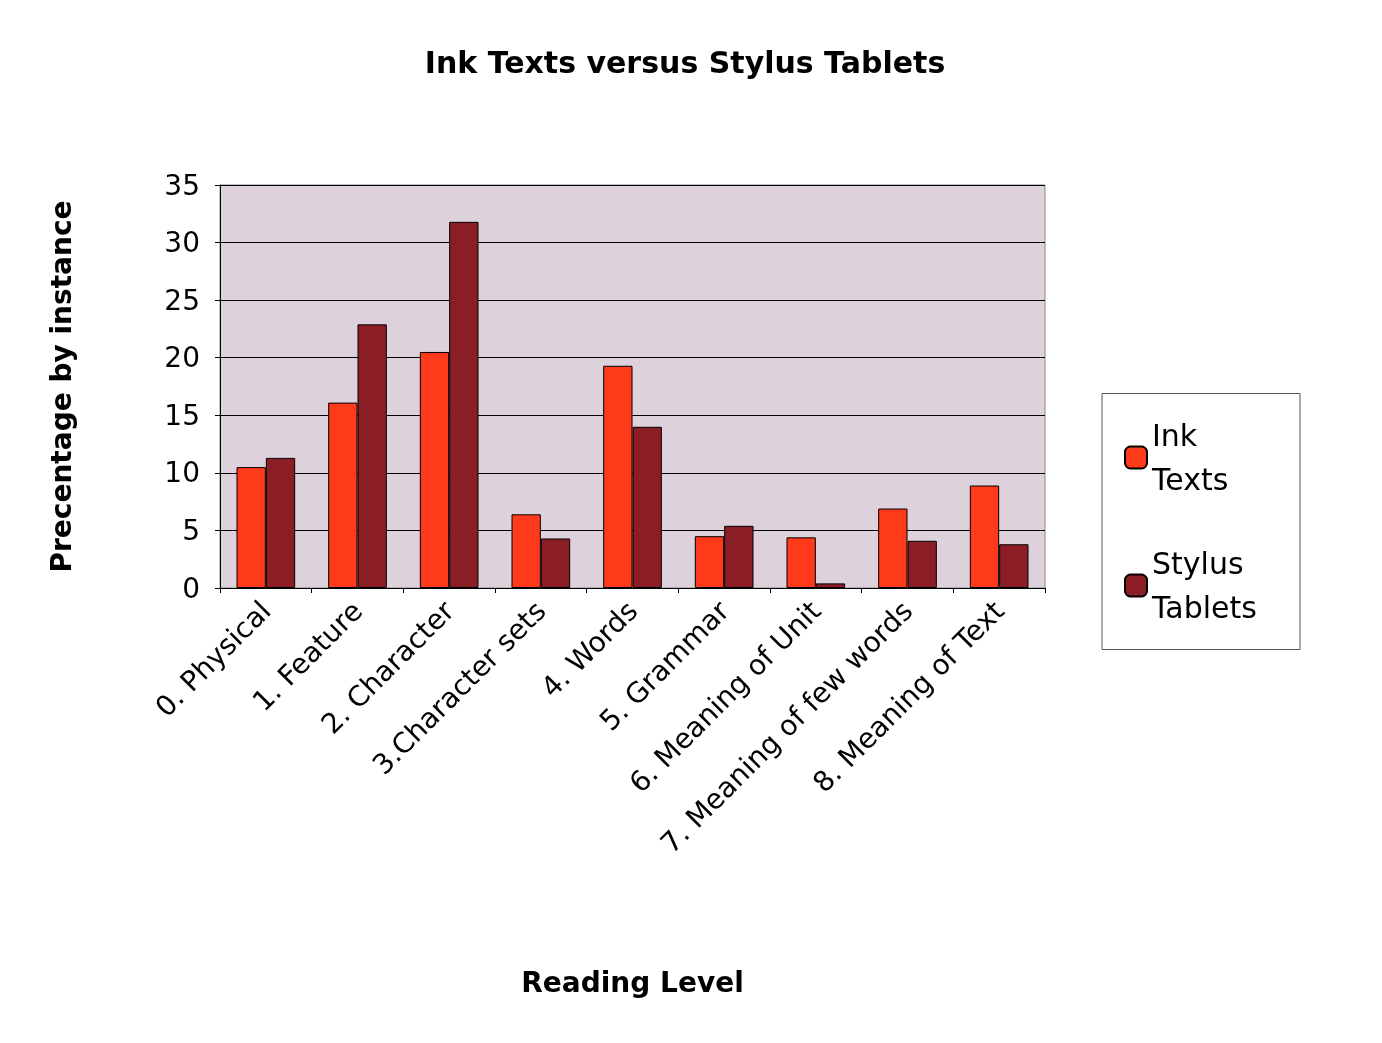 Image resolution: width=1382 pixels, height=1043 pixels. What do you see at coordinates (182, 243) in the screenshot?
I see `y-tick-label: 30` at bounding box center [182, 243].